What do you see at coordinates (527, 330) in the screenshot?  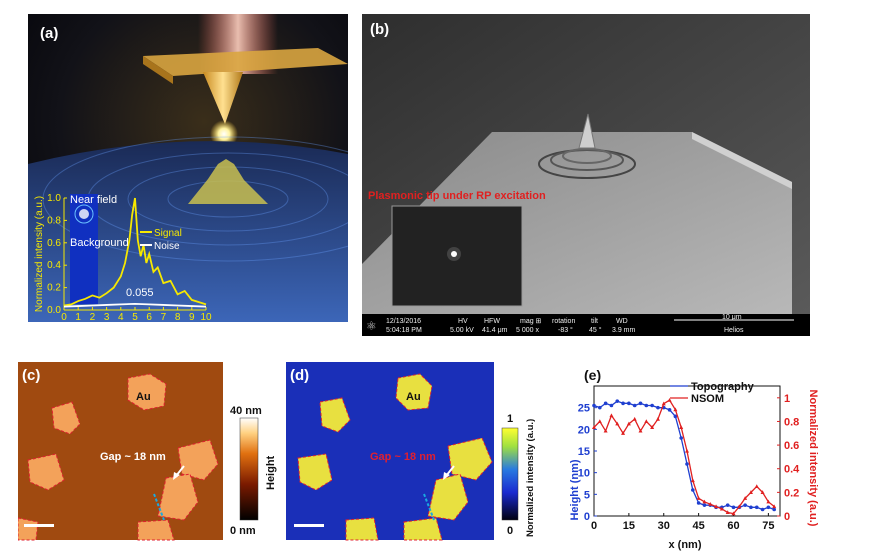 I see `sem-mag: 5 000 x` at bounding box center [527, 330].